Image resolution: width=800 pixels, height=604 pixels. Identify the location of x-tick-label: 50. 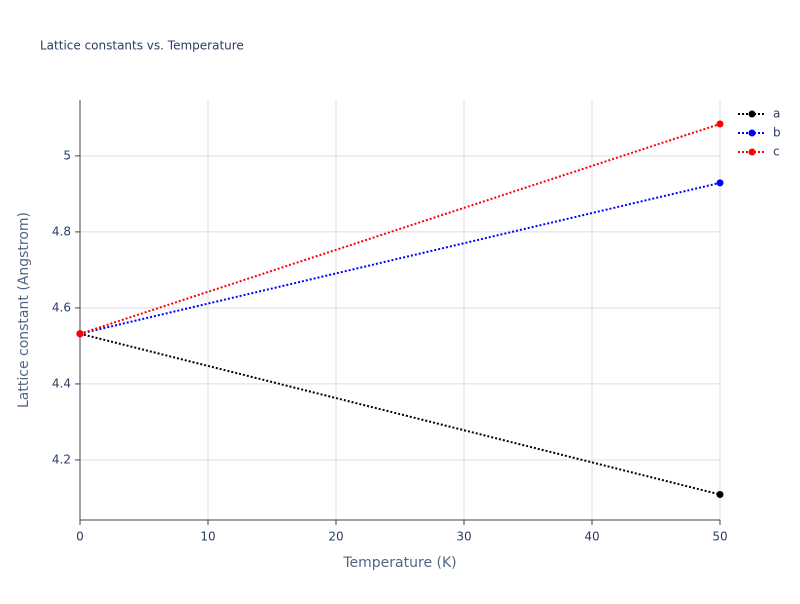
(719, 537).